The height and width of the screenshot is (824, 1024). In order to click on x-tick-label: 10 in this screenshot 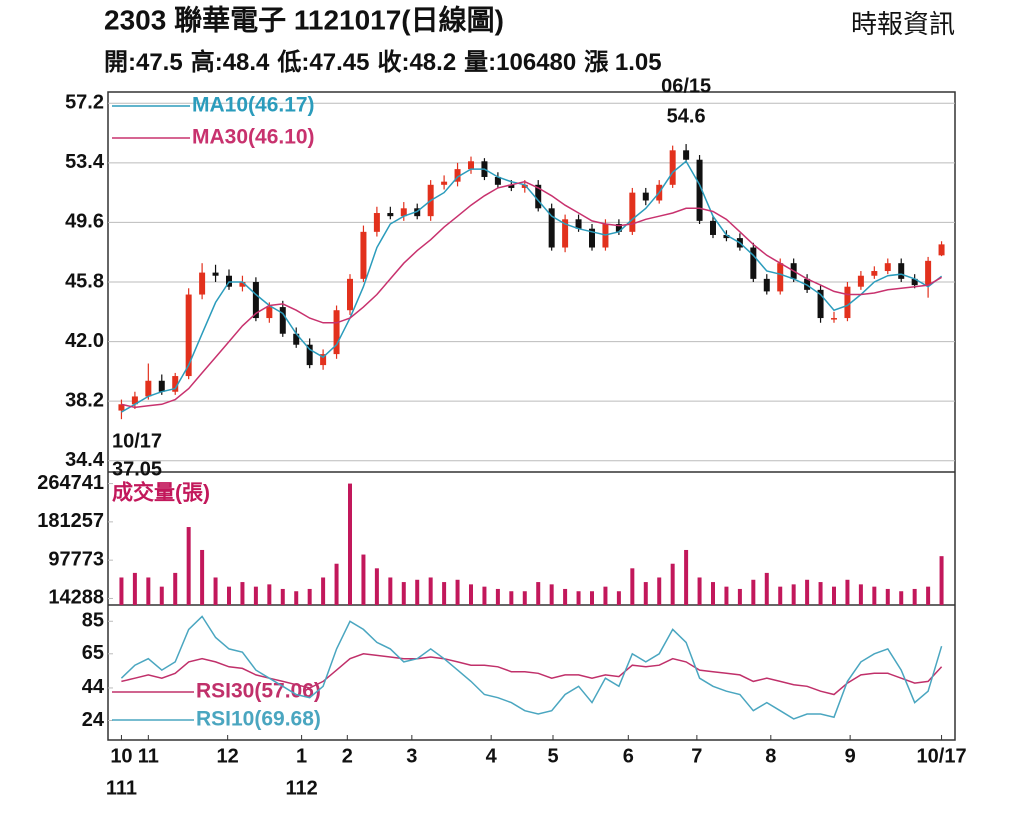, I will do `click(121, 756)`.